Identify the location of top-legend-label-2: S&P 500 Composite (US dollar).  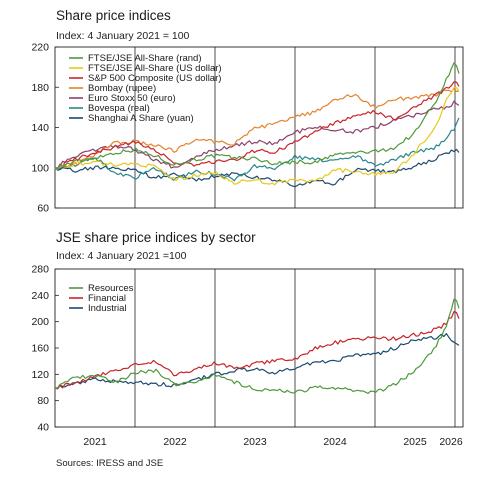
(154, 78).